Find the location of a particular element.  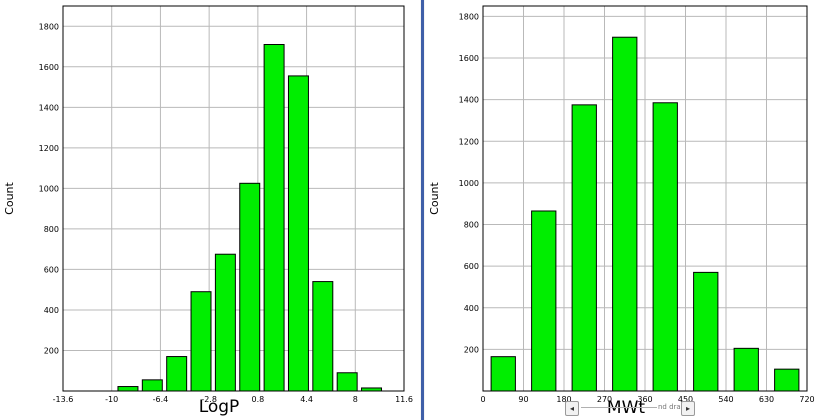

x-tick-label: 0 is located at coordinates (482, 399).